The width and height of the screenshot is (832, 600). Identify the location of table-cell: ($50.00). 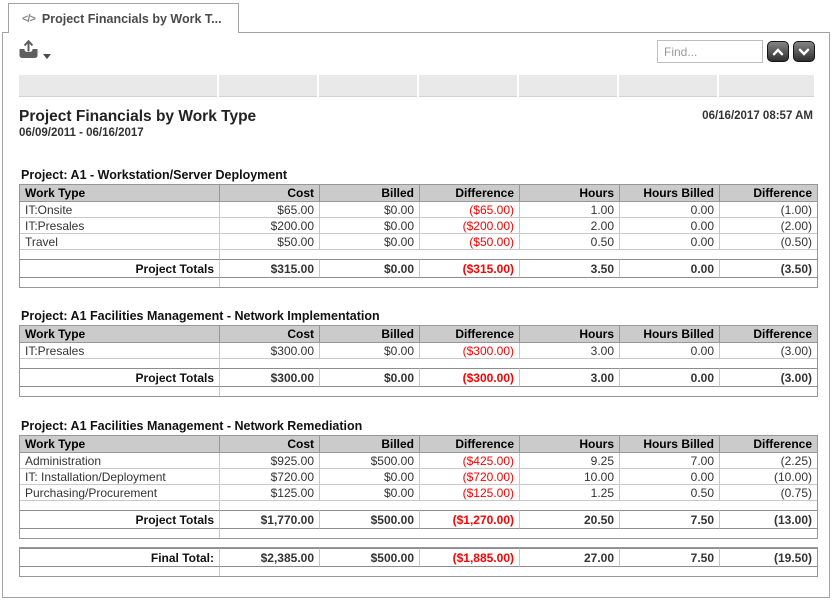
(470, 242).